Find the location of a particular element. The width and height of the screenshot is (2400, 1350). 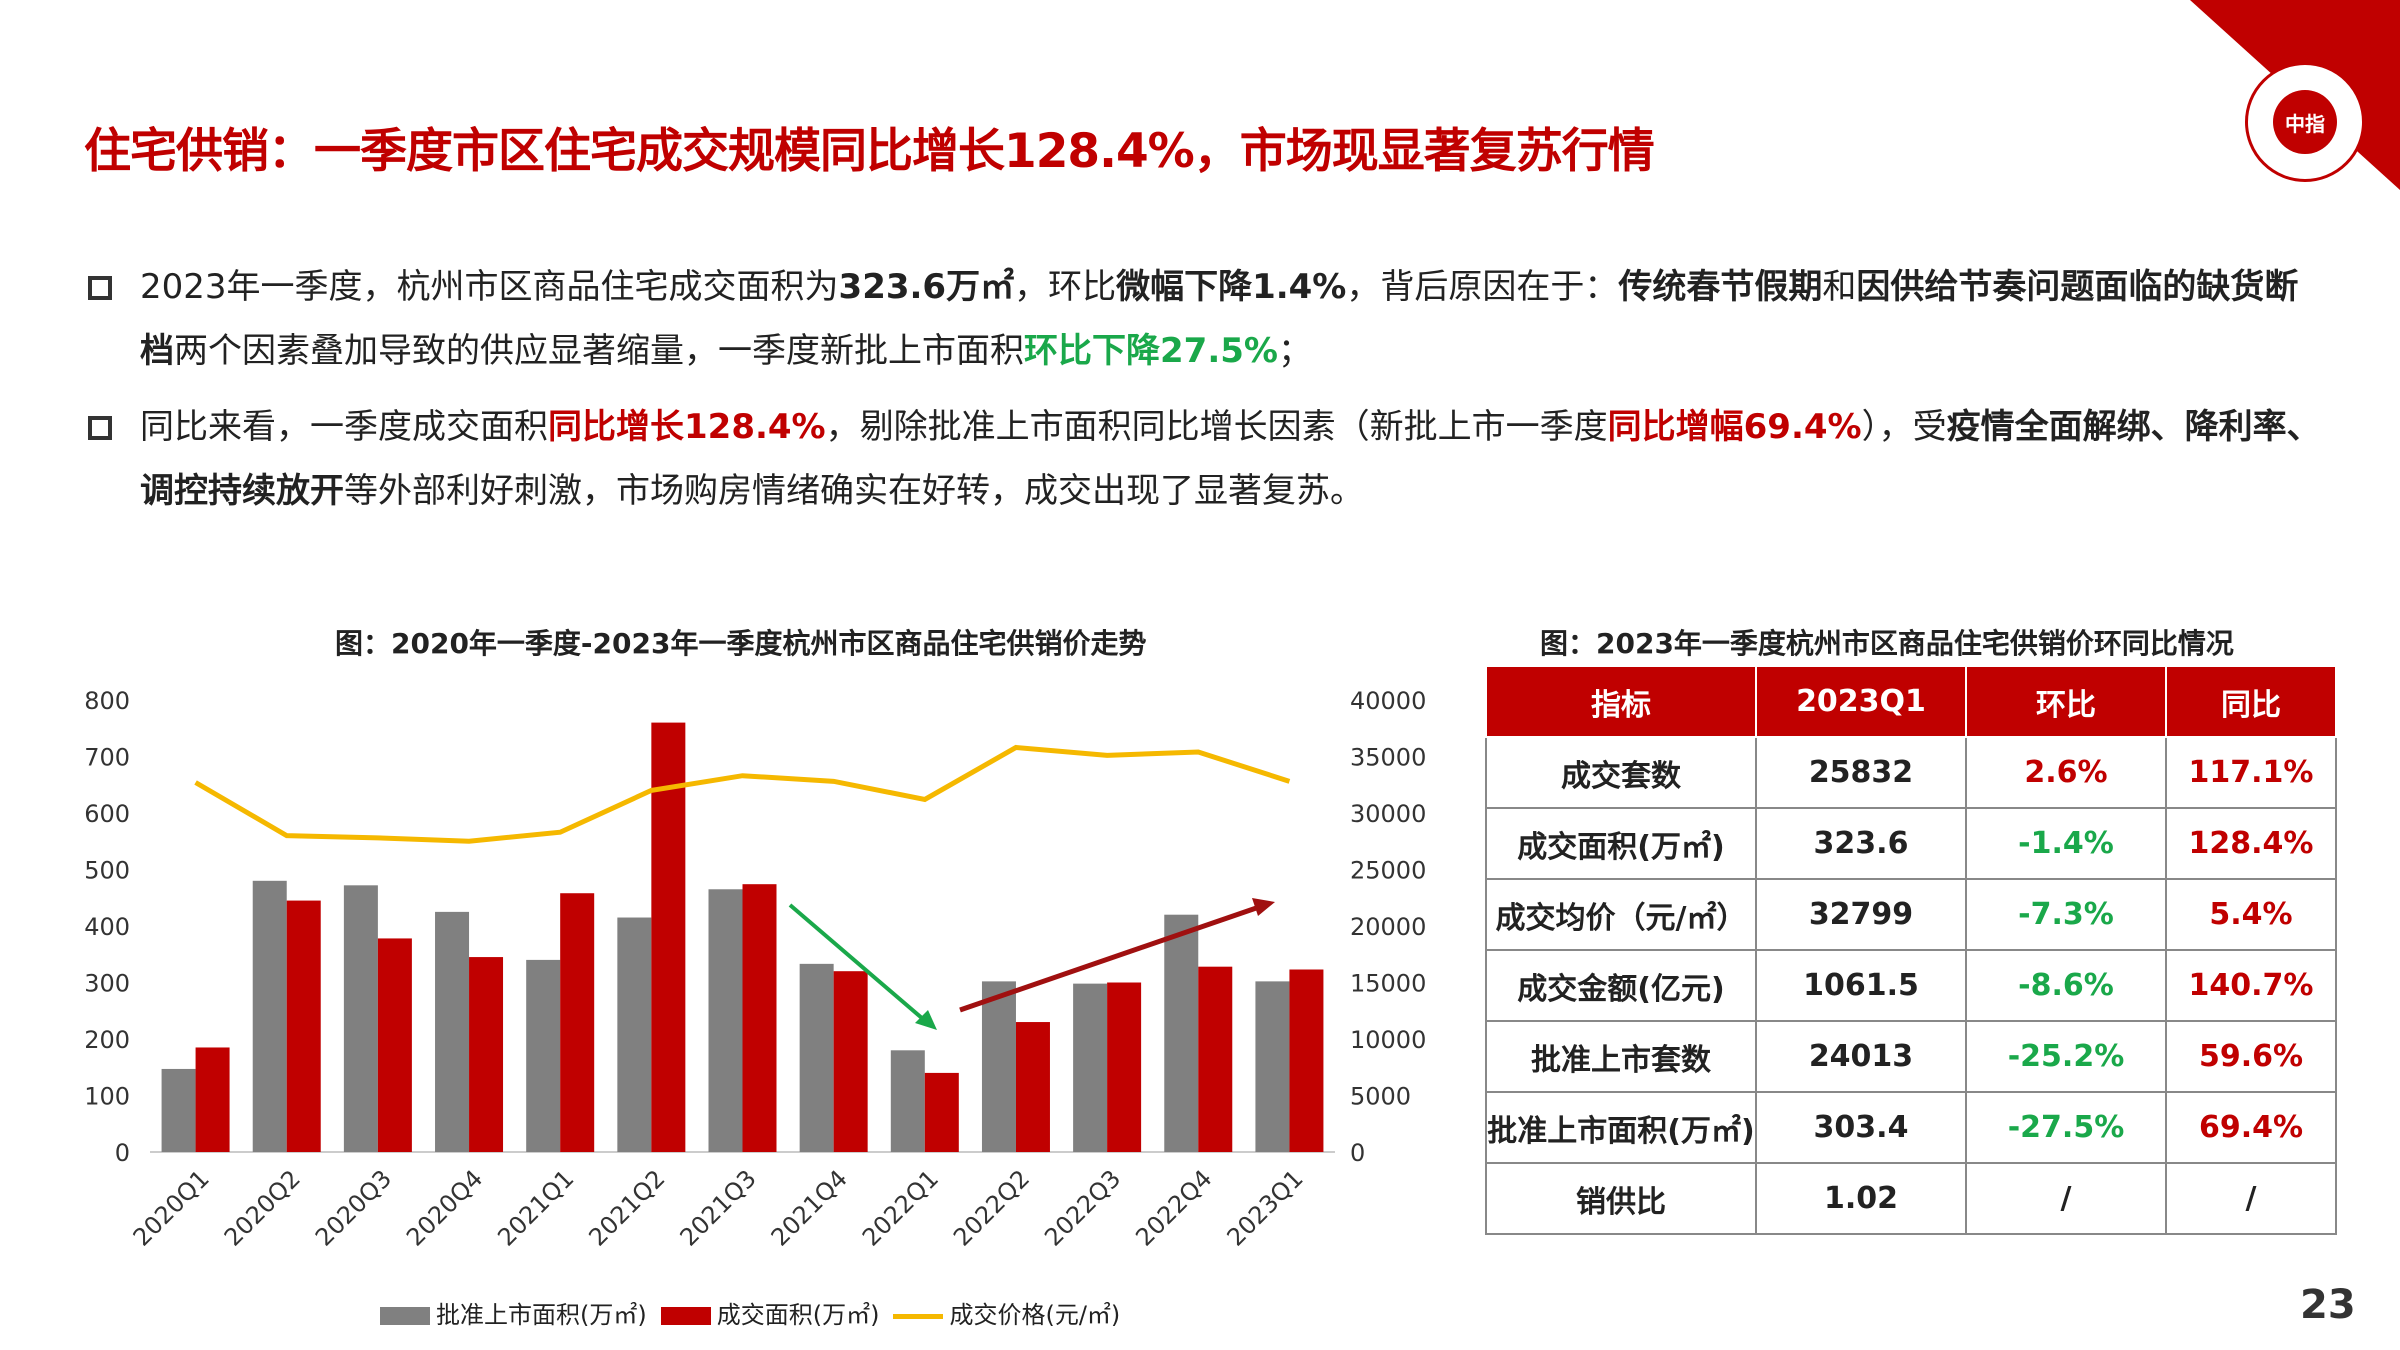

up-trend-arrow is located at coordinates (1112, 957).